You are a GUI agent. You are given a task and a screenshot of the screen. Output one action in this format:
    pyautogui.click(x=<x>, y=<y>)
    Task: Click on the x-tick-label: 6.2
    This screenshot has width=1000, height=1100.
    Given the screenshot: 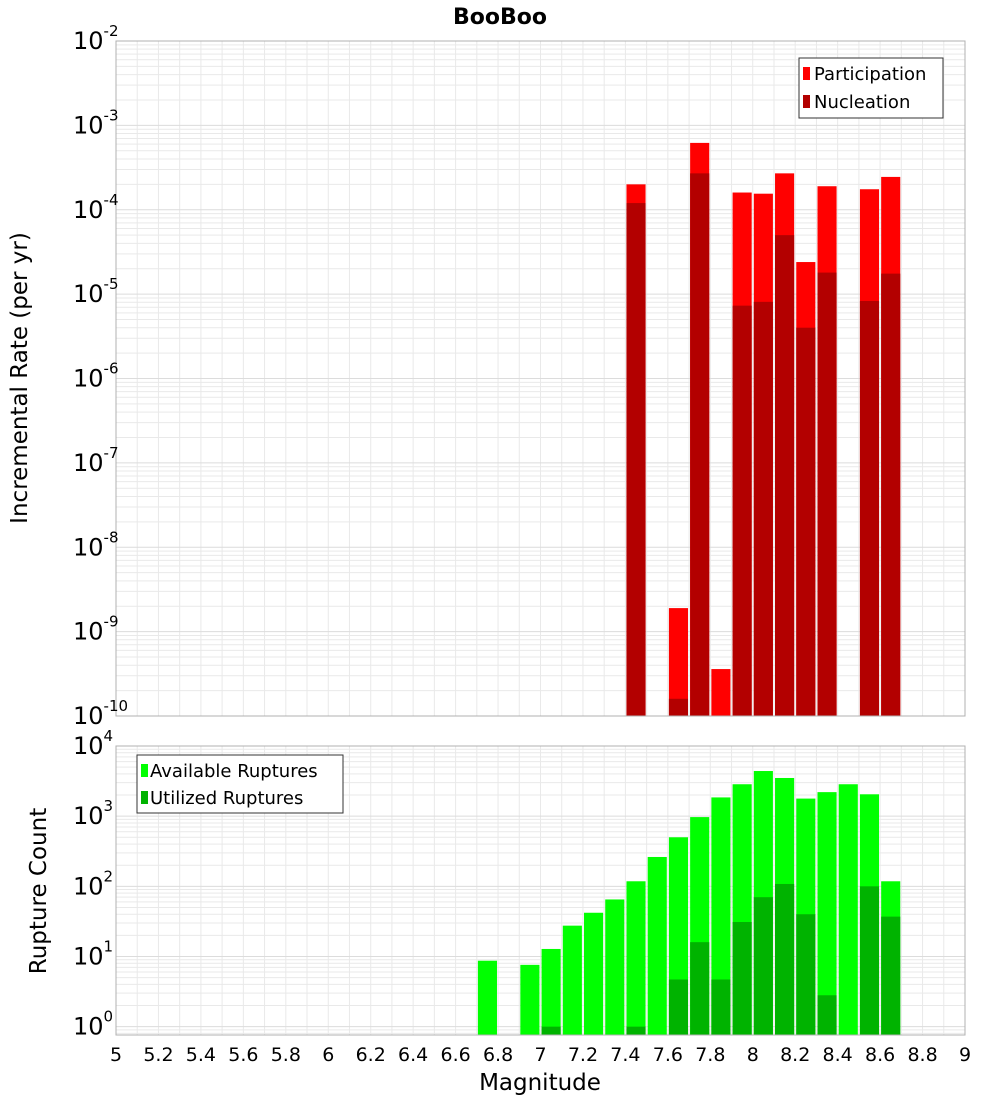 What is the action you would take?
    pyautogui.click(x=371, y=1055)
    